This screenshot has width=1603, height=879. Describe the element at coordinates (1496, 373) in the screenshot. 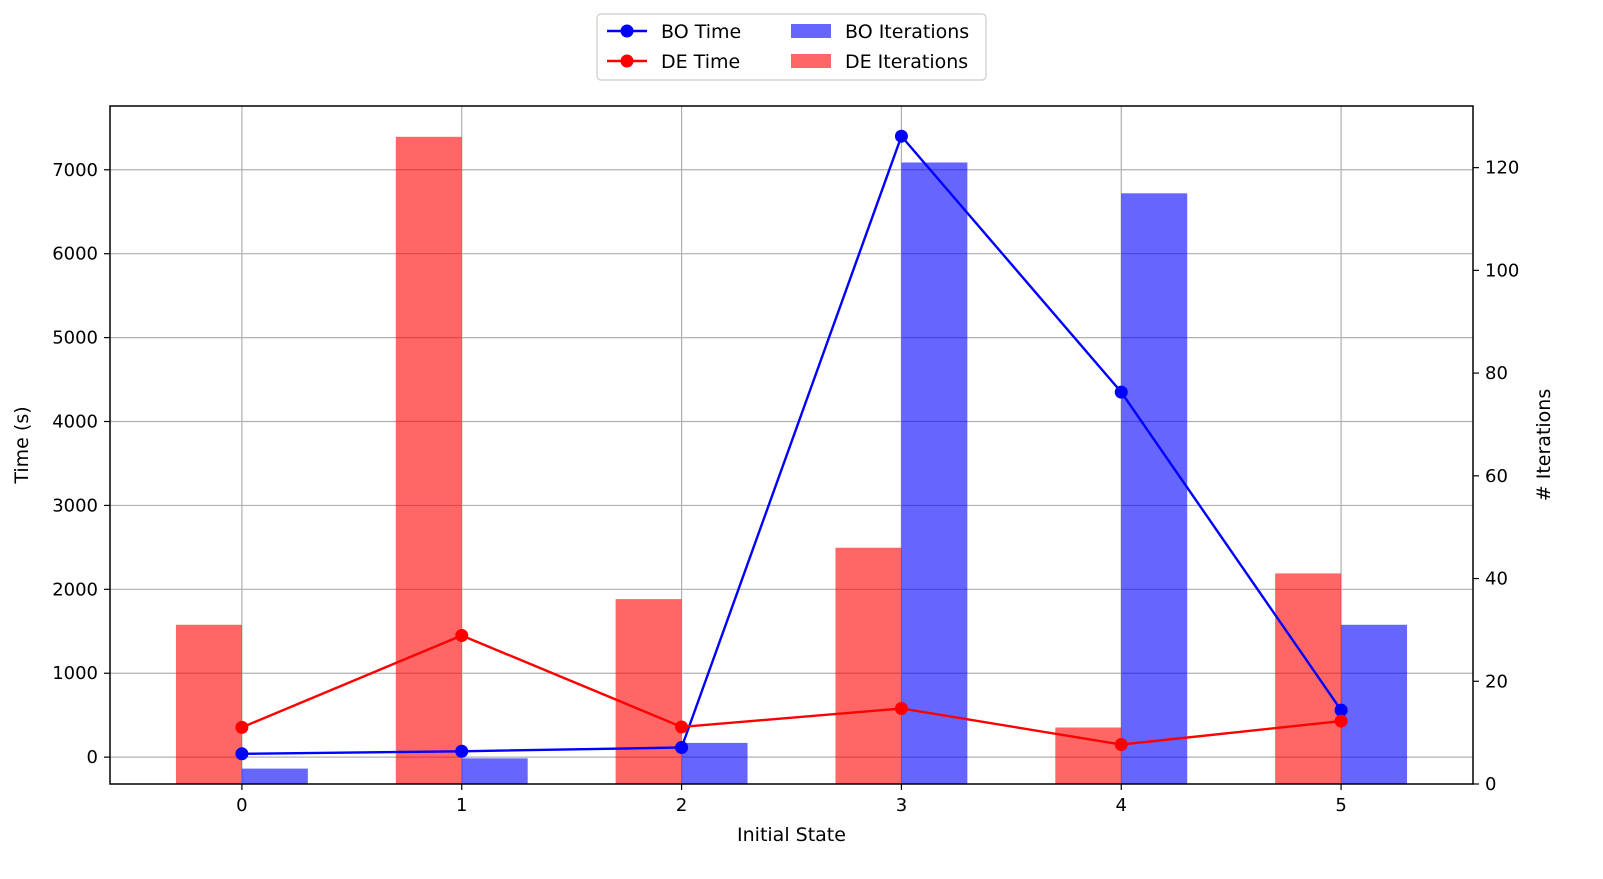

I see `y2-tick-label: 80` at that location.